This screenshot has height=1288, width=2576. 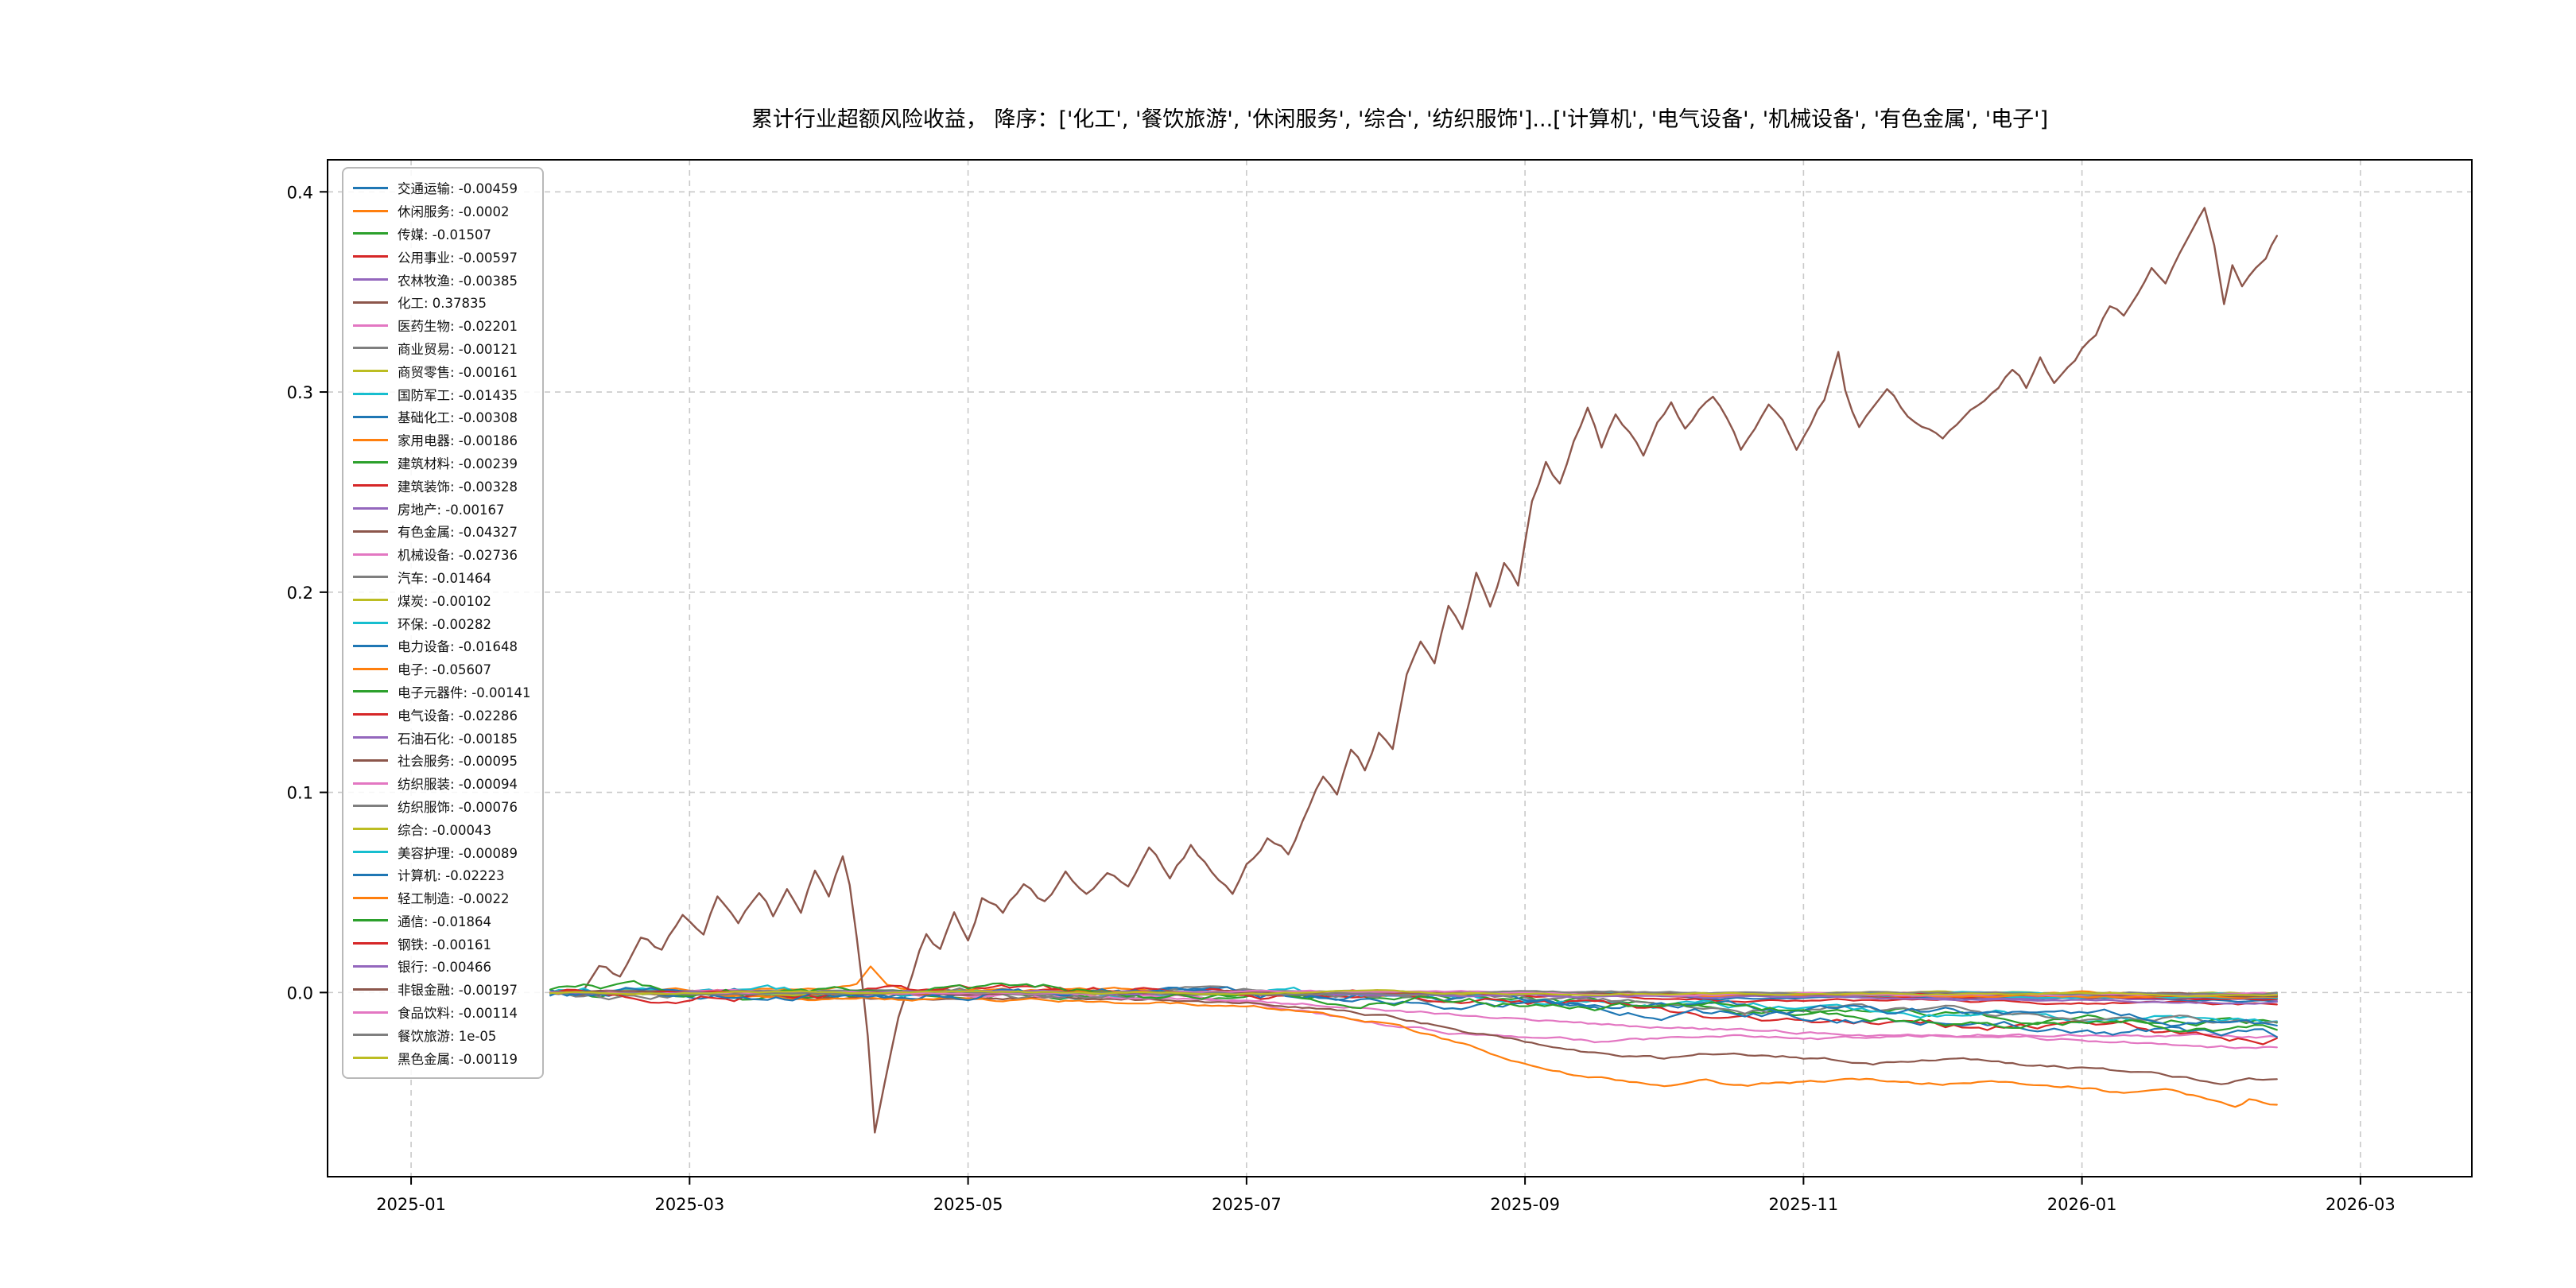 What do you see at coordinates (968, 1205) in the screenshot?
I see `x-axis-tick-label: 2025-05` at bounding box center [968, 1205].